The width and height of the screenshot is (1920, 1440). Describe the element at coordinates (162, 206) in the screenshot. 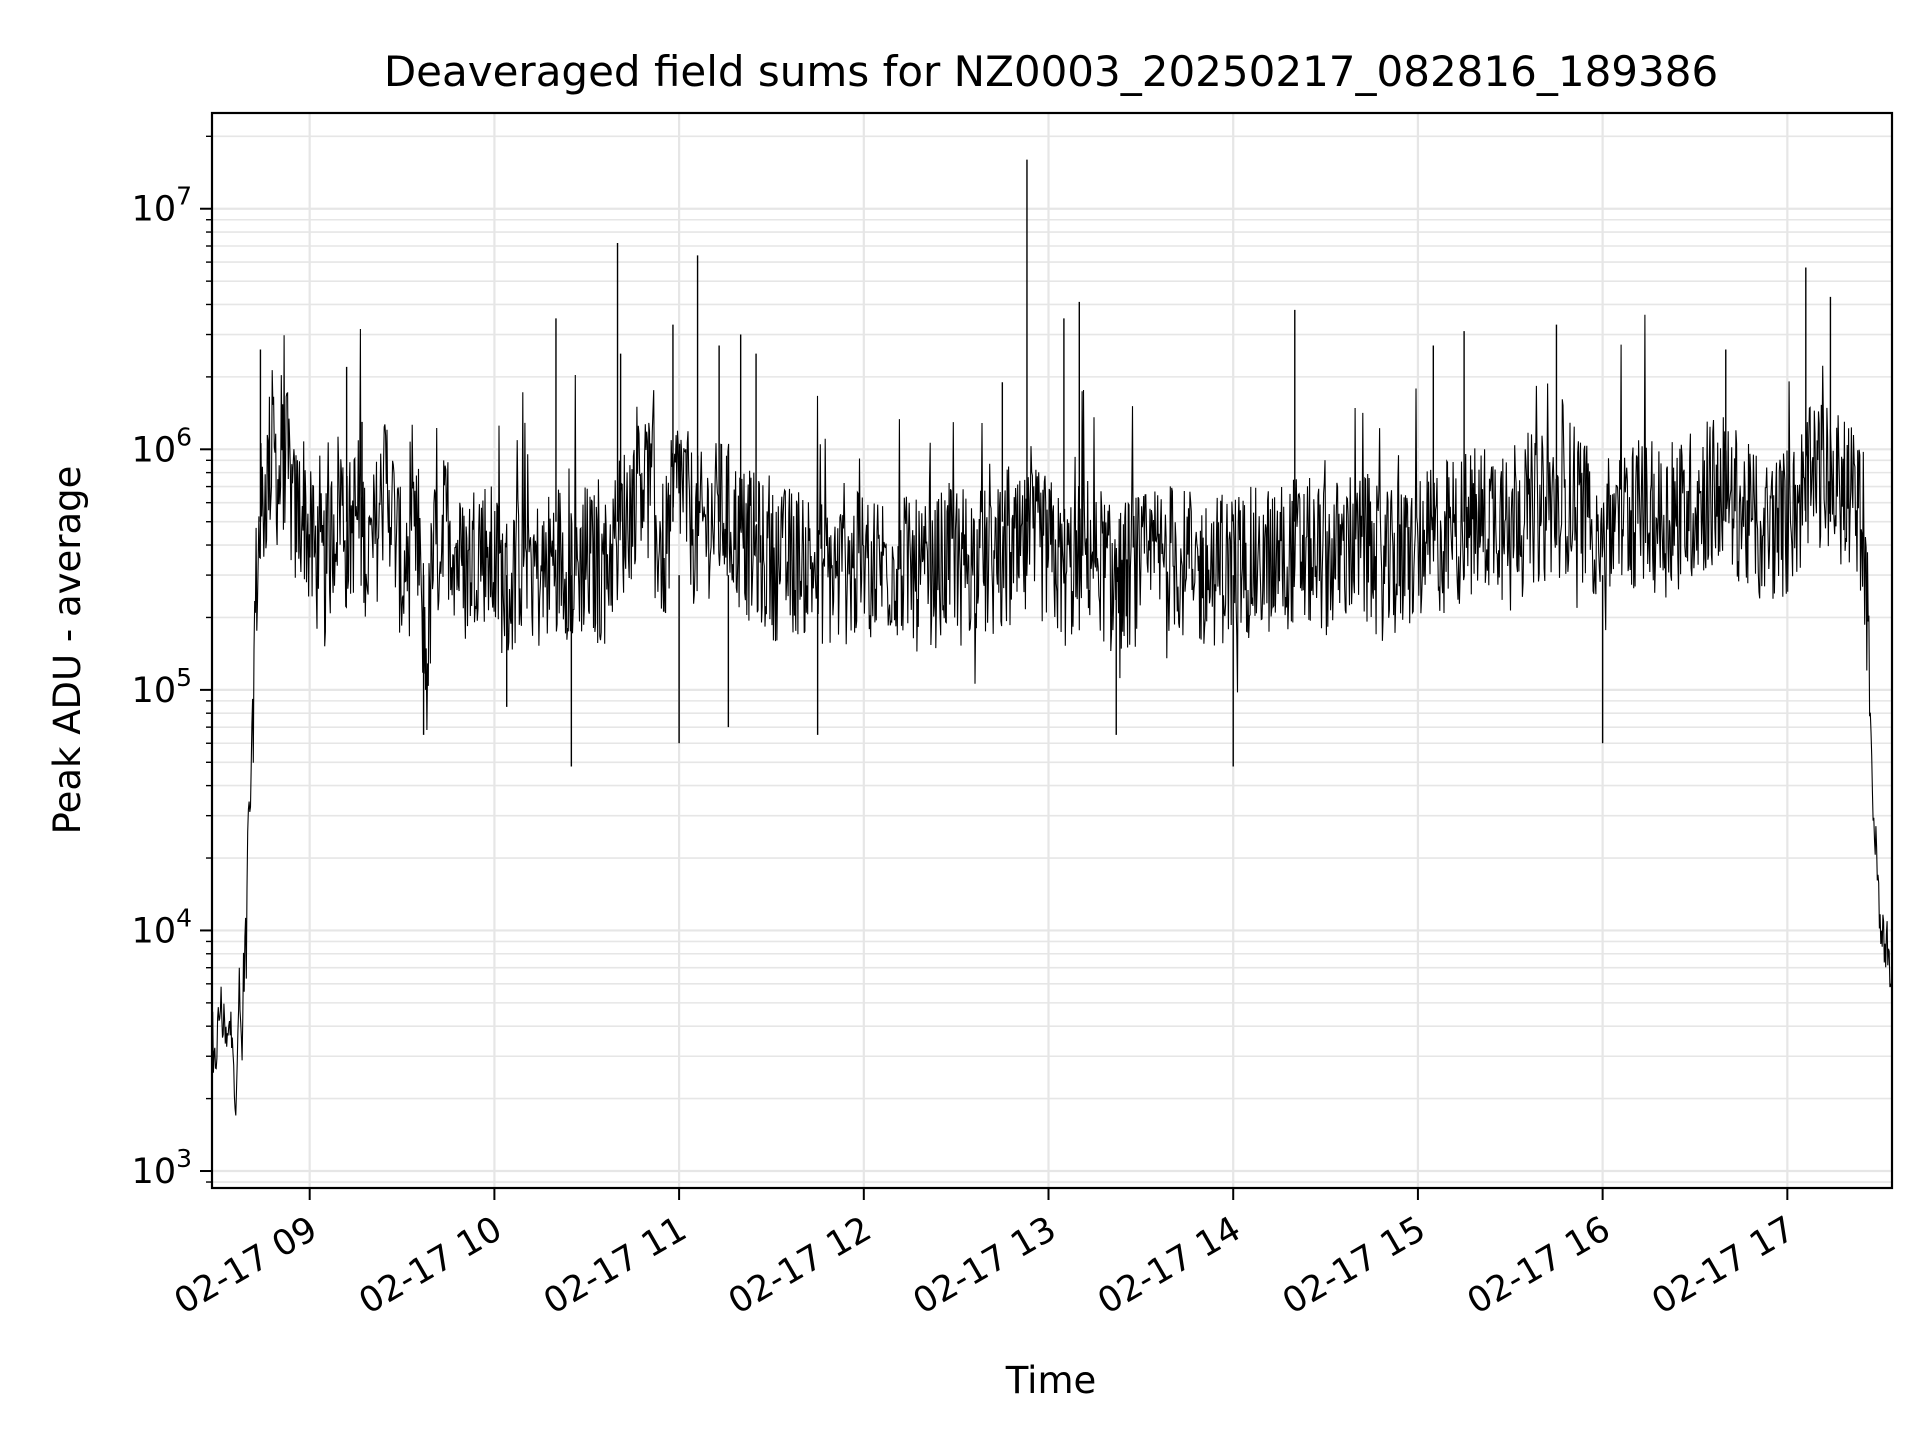

I see `y-tick-label: 10⁷` at that location.